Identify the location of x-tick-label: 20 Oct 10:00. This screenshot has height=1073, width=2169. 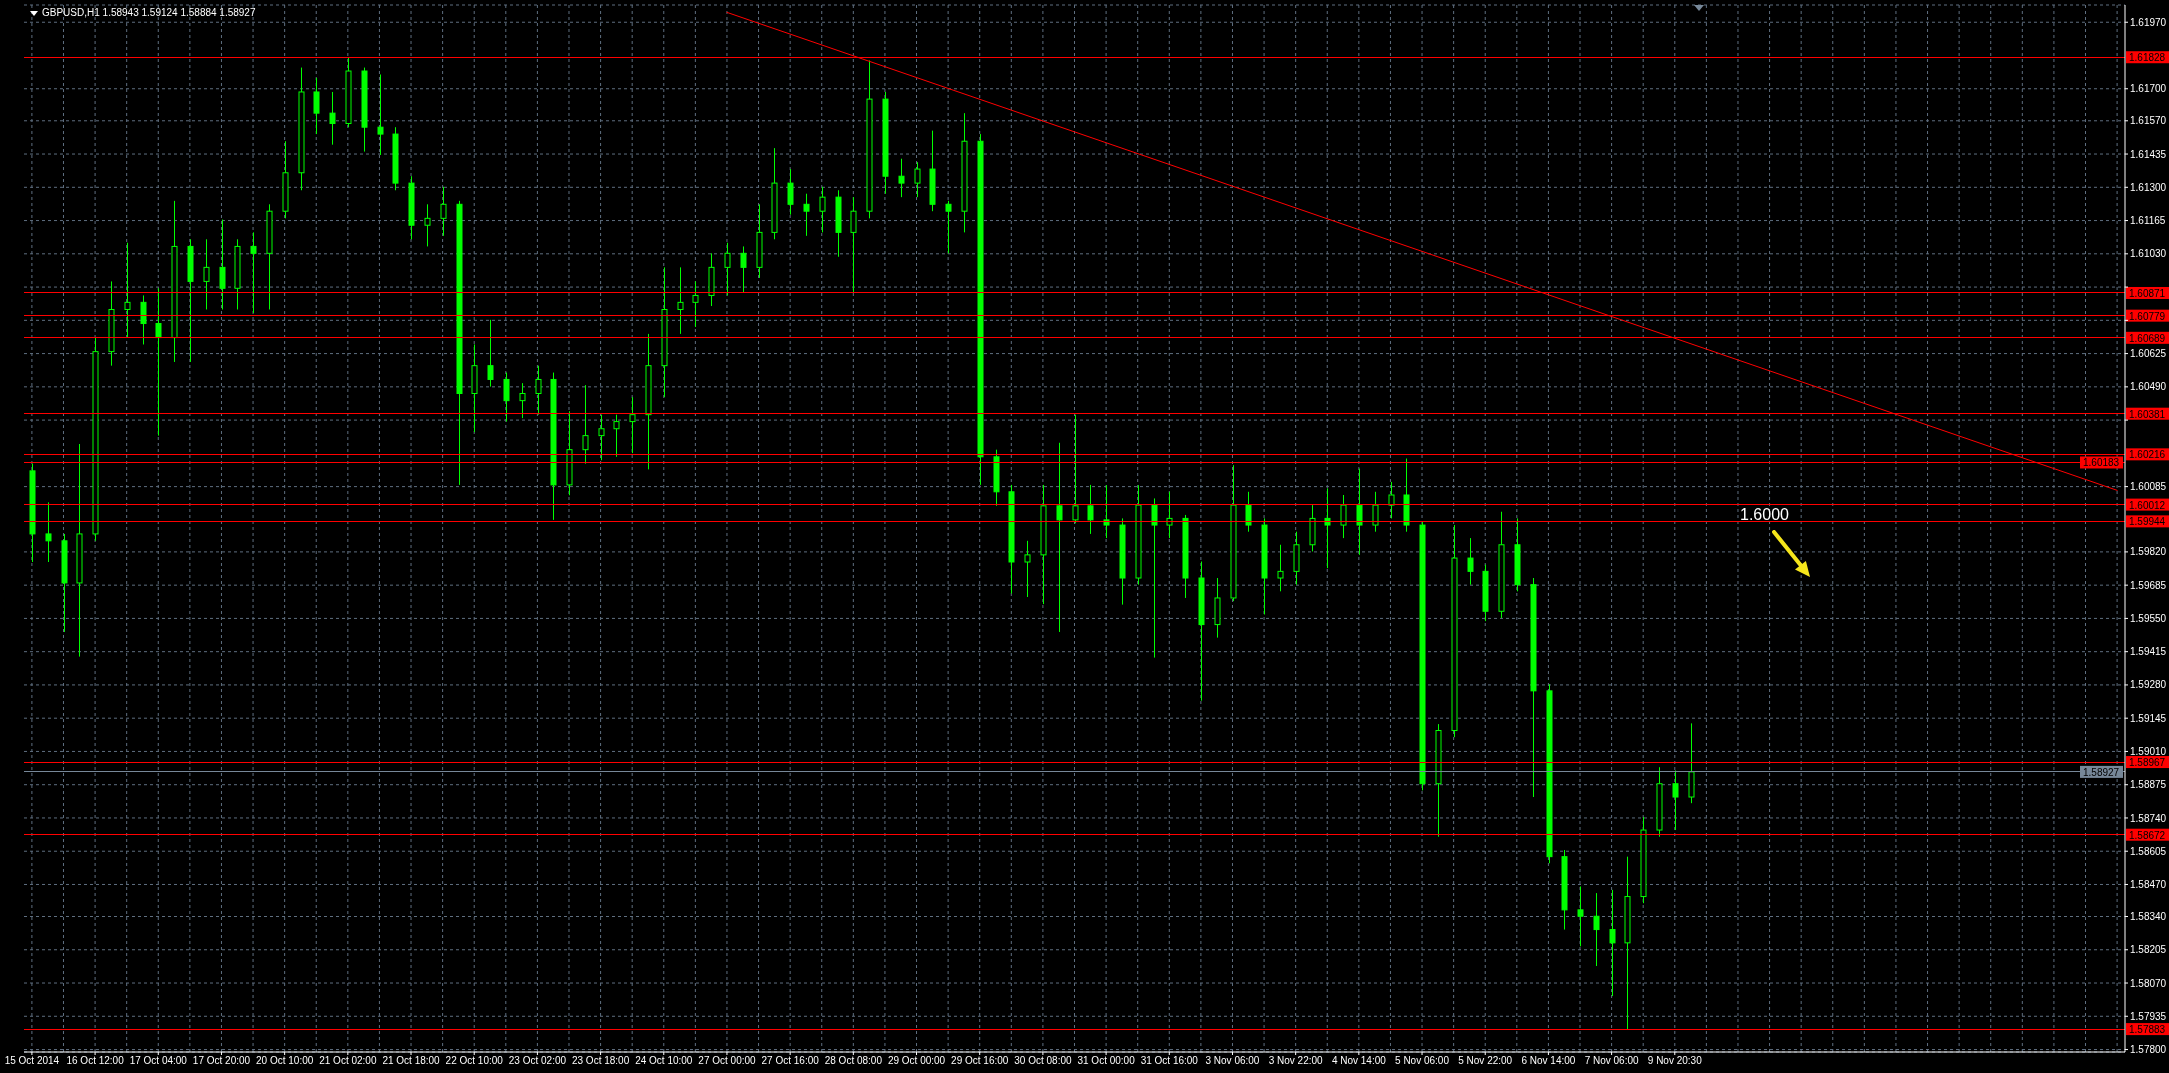
(285, 1061).